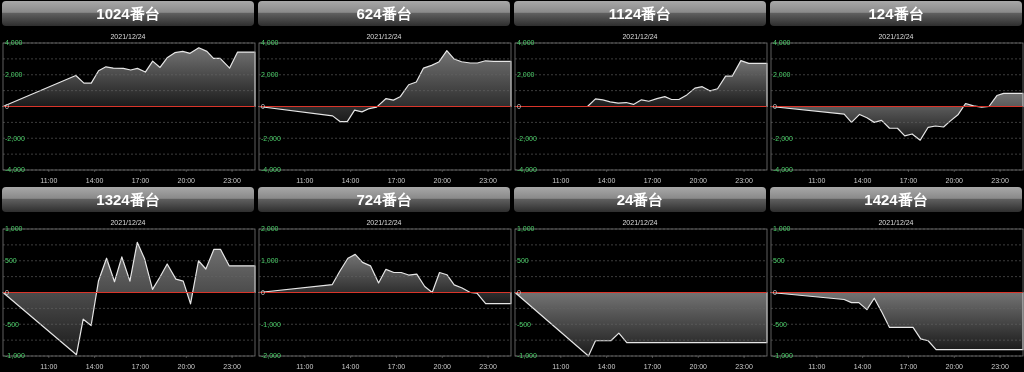 The height and width of the screenshot is (372, 1024). What do you see at coordinates (128, 13) in the screenshot?
I see `chart-title: 1024番台` at bounding box center [128, 13].